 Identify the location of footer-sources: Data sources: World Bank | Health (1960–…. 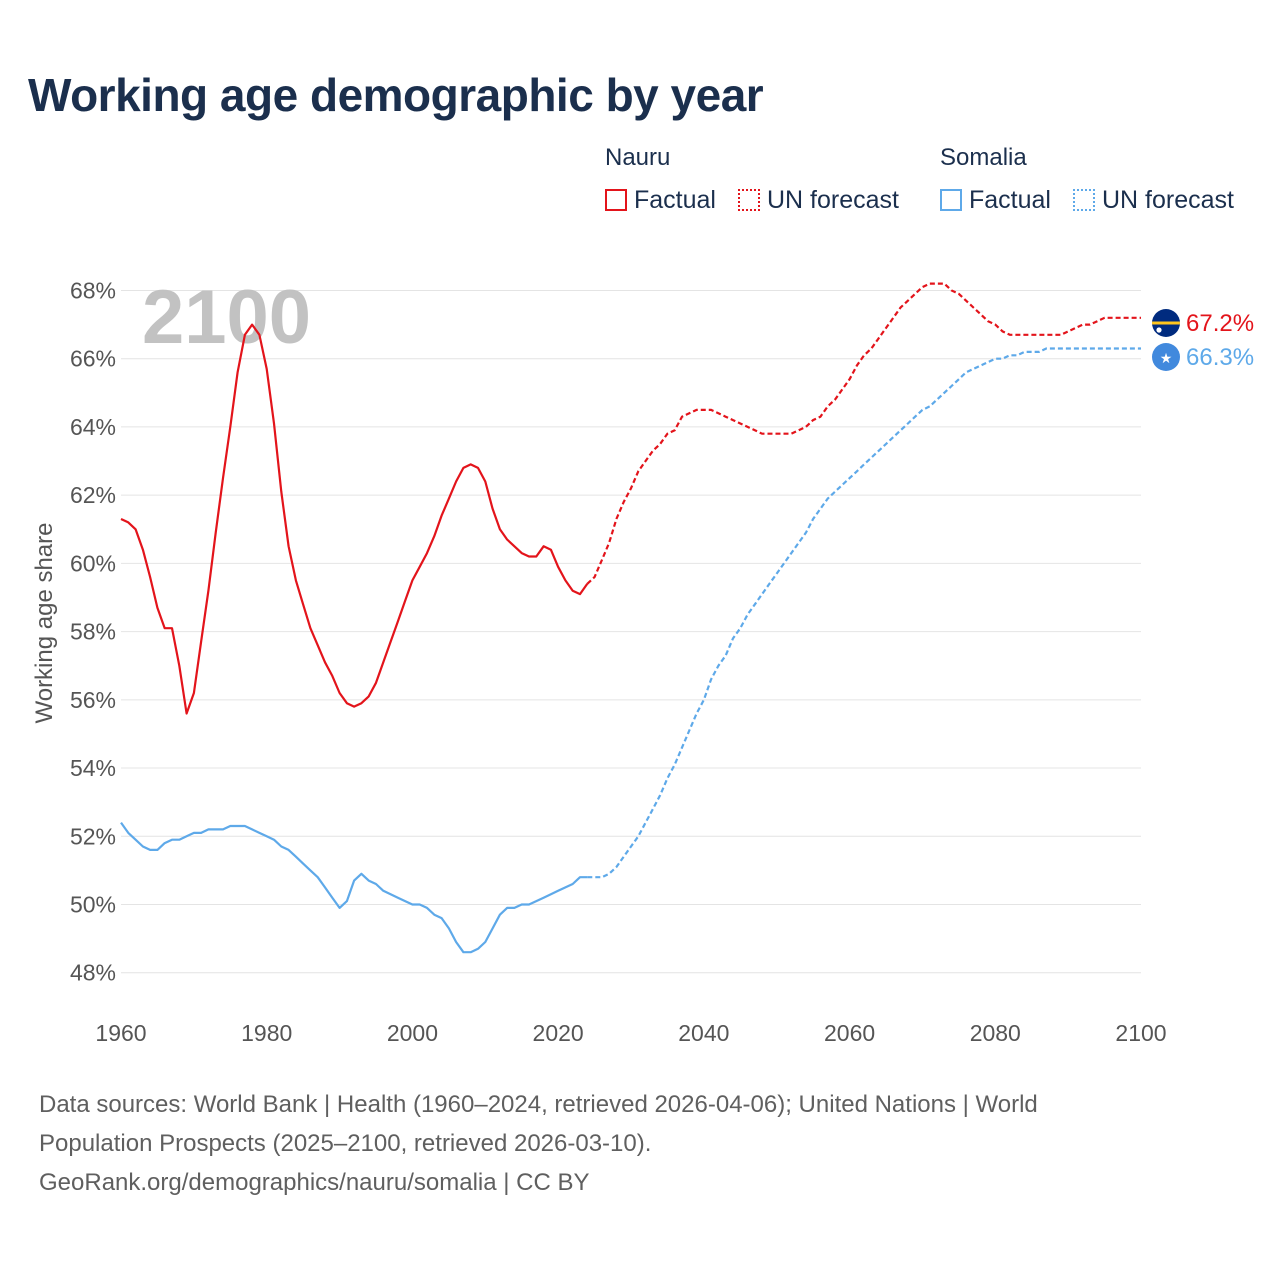
(629, 1143).